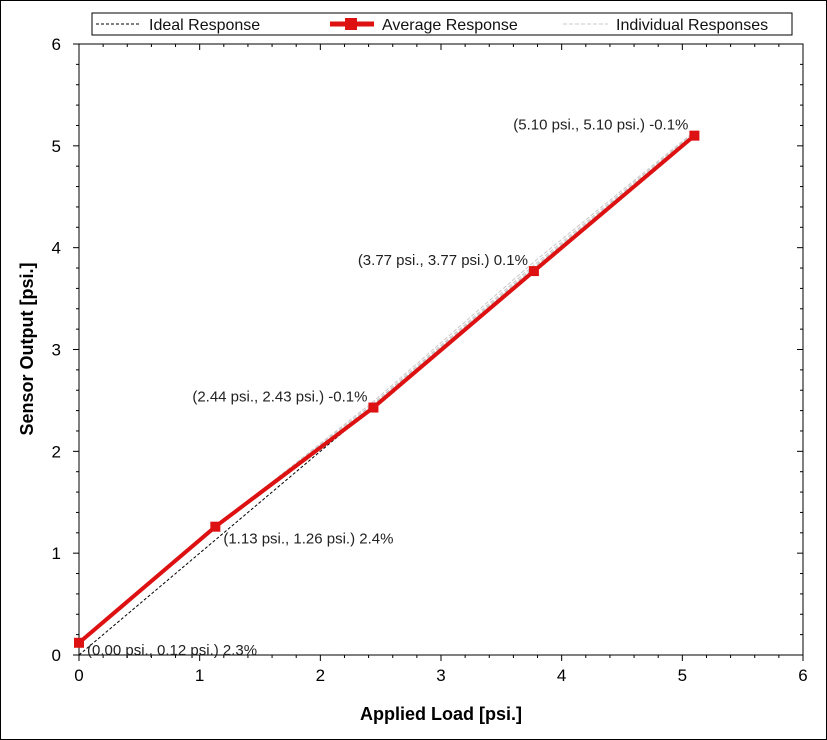 This screenshot has height=740, width=827. I want to click on legend-box, so click(442, 24).